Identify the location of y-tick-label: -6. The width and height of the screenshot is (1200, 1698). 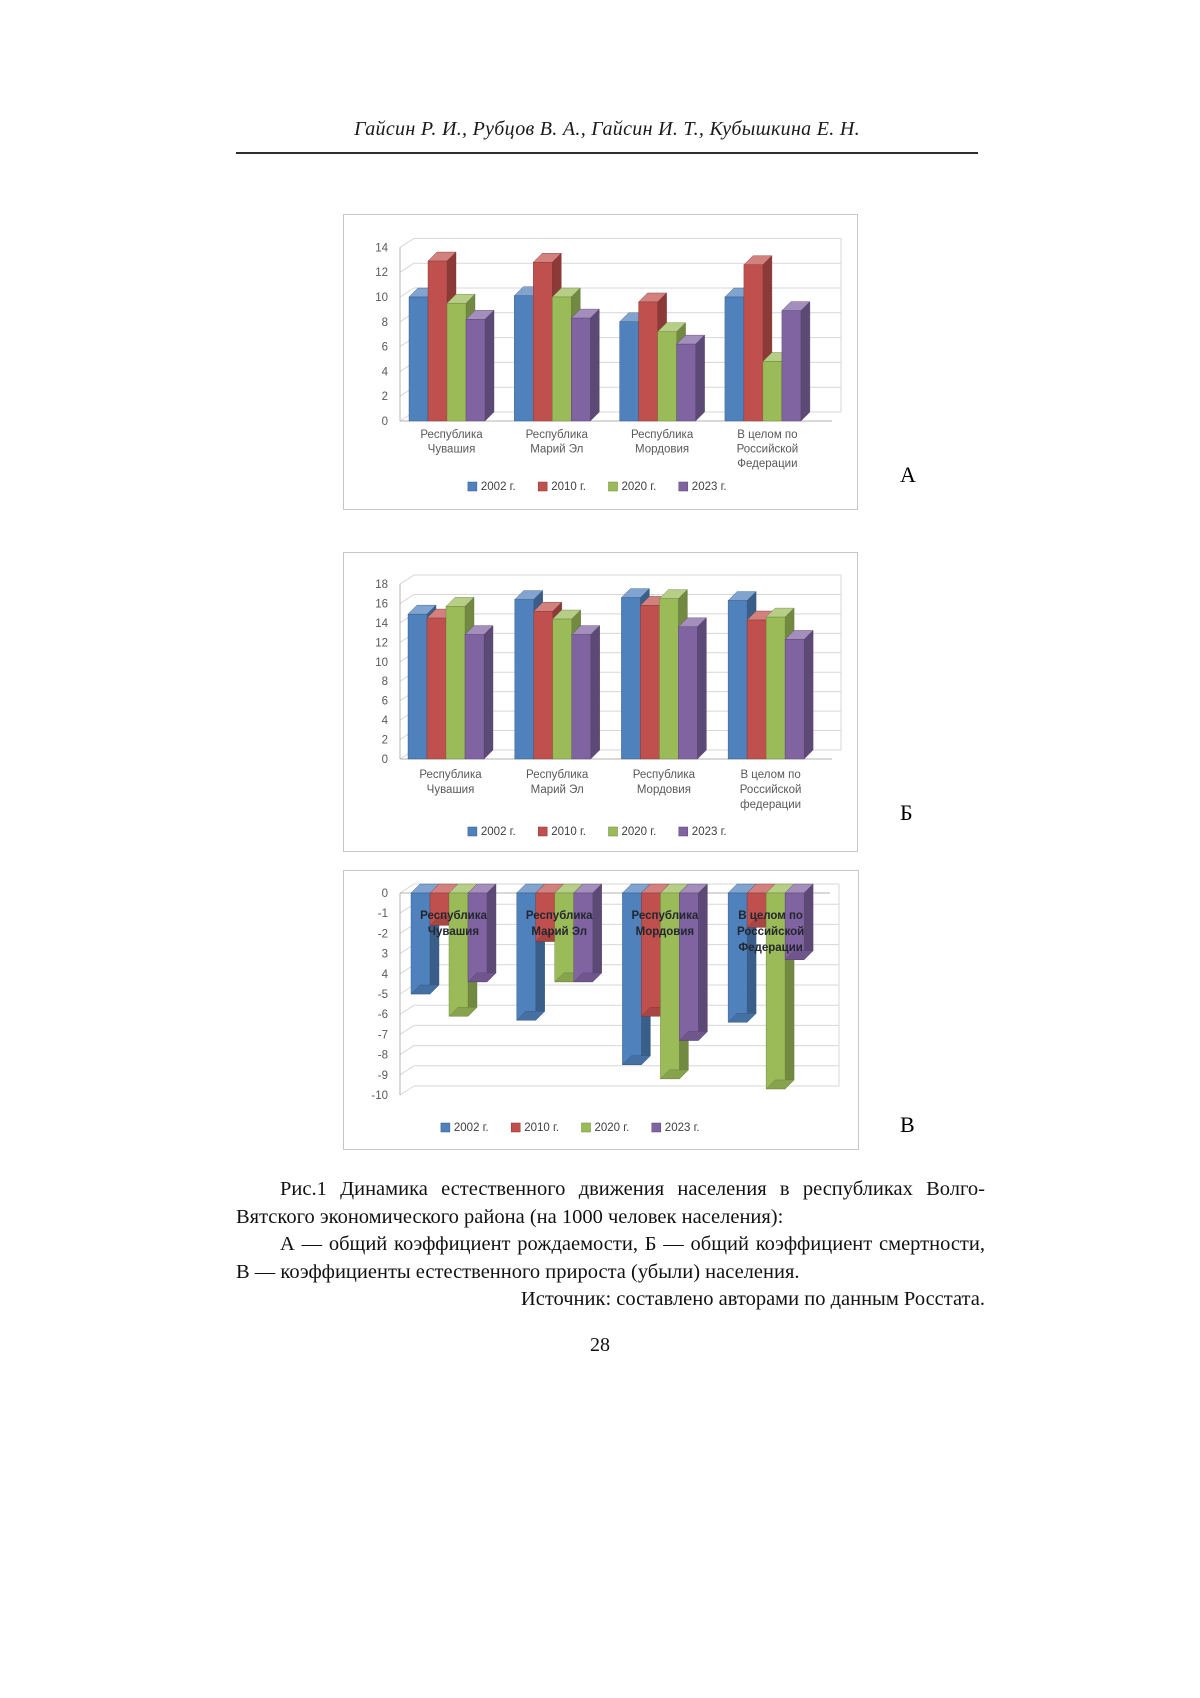
(383, 1015).